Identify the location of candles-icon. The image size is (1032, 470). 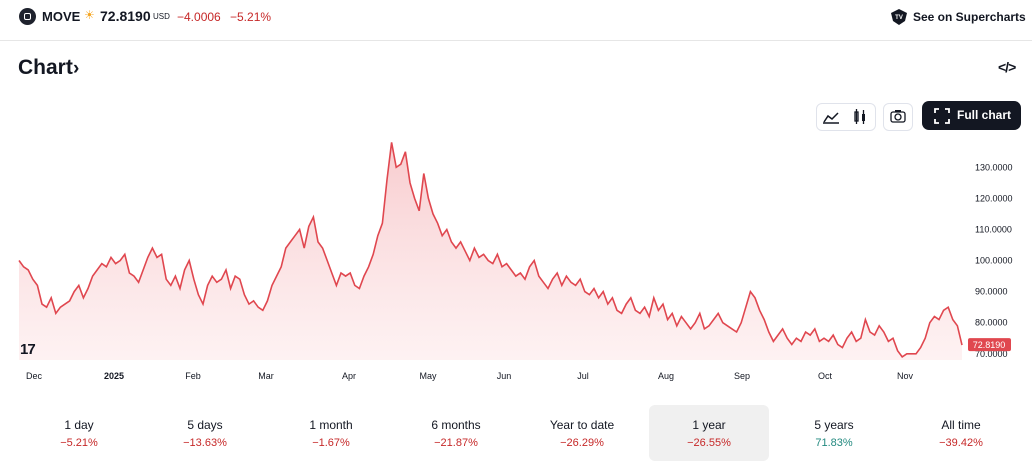
(859, 116).